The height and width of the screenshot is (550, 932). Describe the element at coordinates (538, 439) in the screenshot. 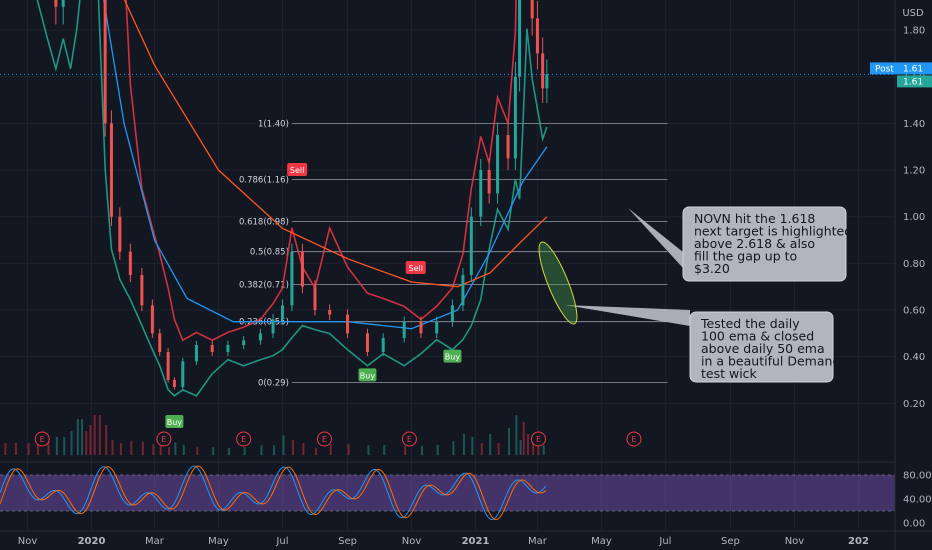

I see `earnings-label-5: E` at that location.